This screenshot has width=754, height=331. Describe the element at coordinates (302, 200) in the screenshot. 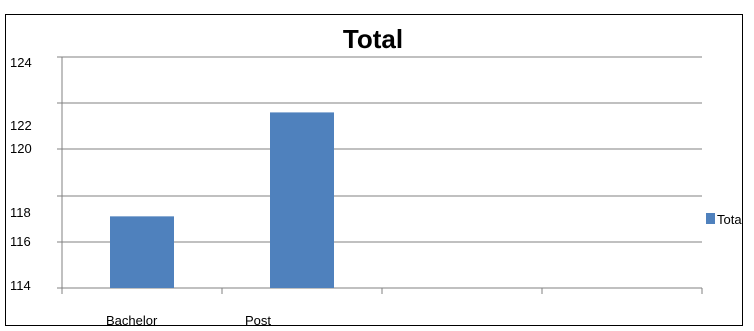

I see `bar-post` at that location.